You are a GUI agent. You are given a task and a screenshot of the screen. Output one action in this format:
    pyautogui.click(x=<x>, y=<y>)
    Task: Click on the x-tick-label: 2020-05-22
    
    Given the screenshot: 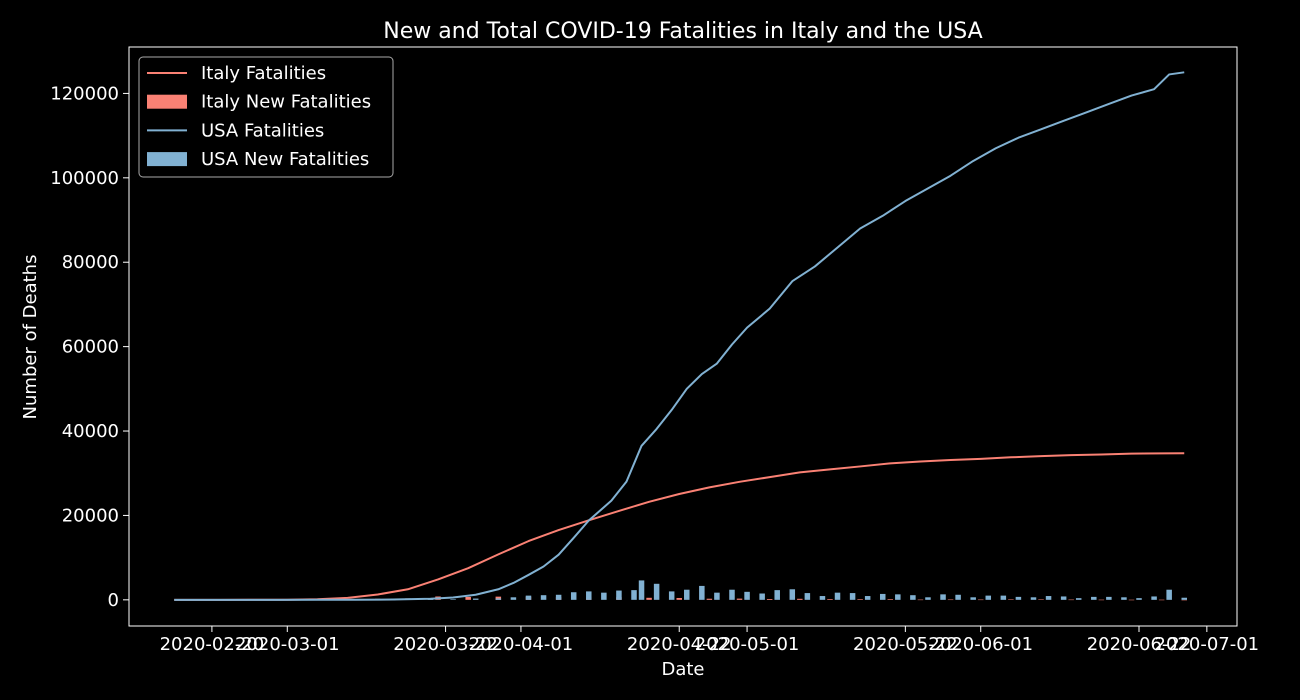 What is the action you would take?
    pyautogui.click(x=905, y=644)
    